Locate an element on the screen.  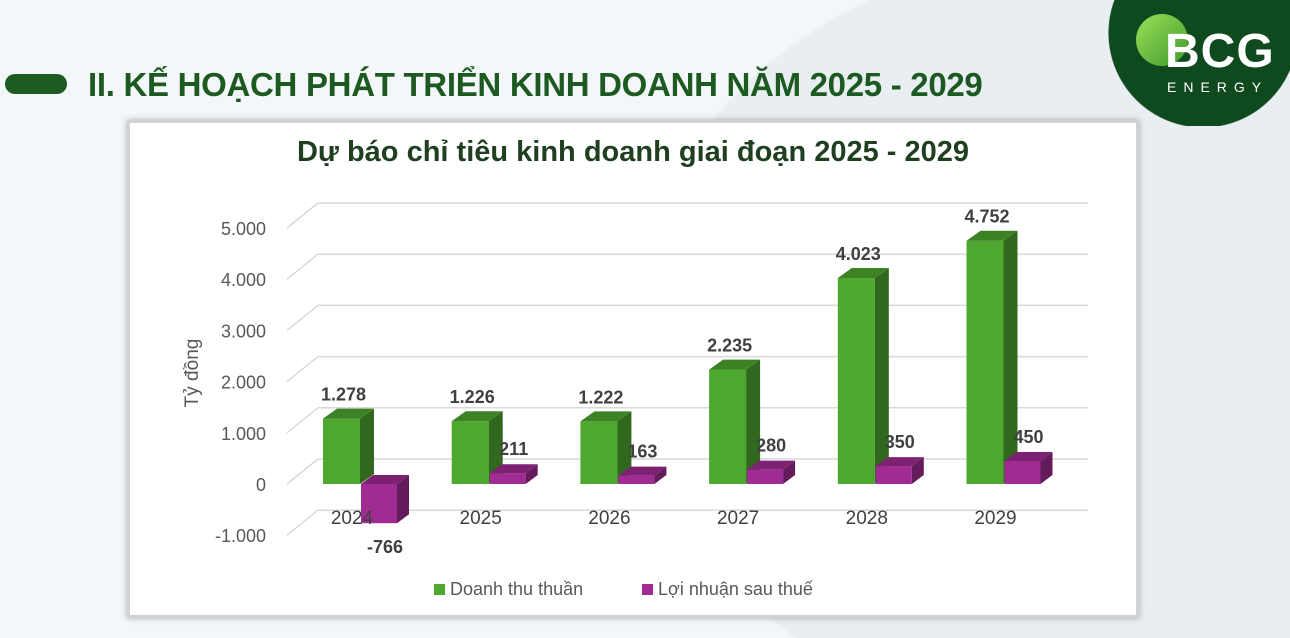
solar-panel-icon is located at coordinates (1162, 40).